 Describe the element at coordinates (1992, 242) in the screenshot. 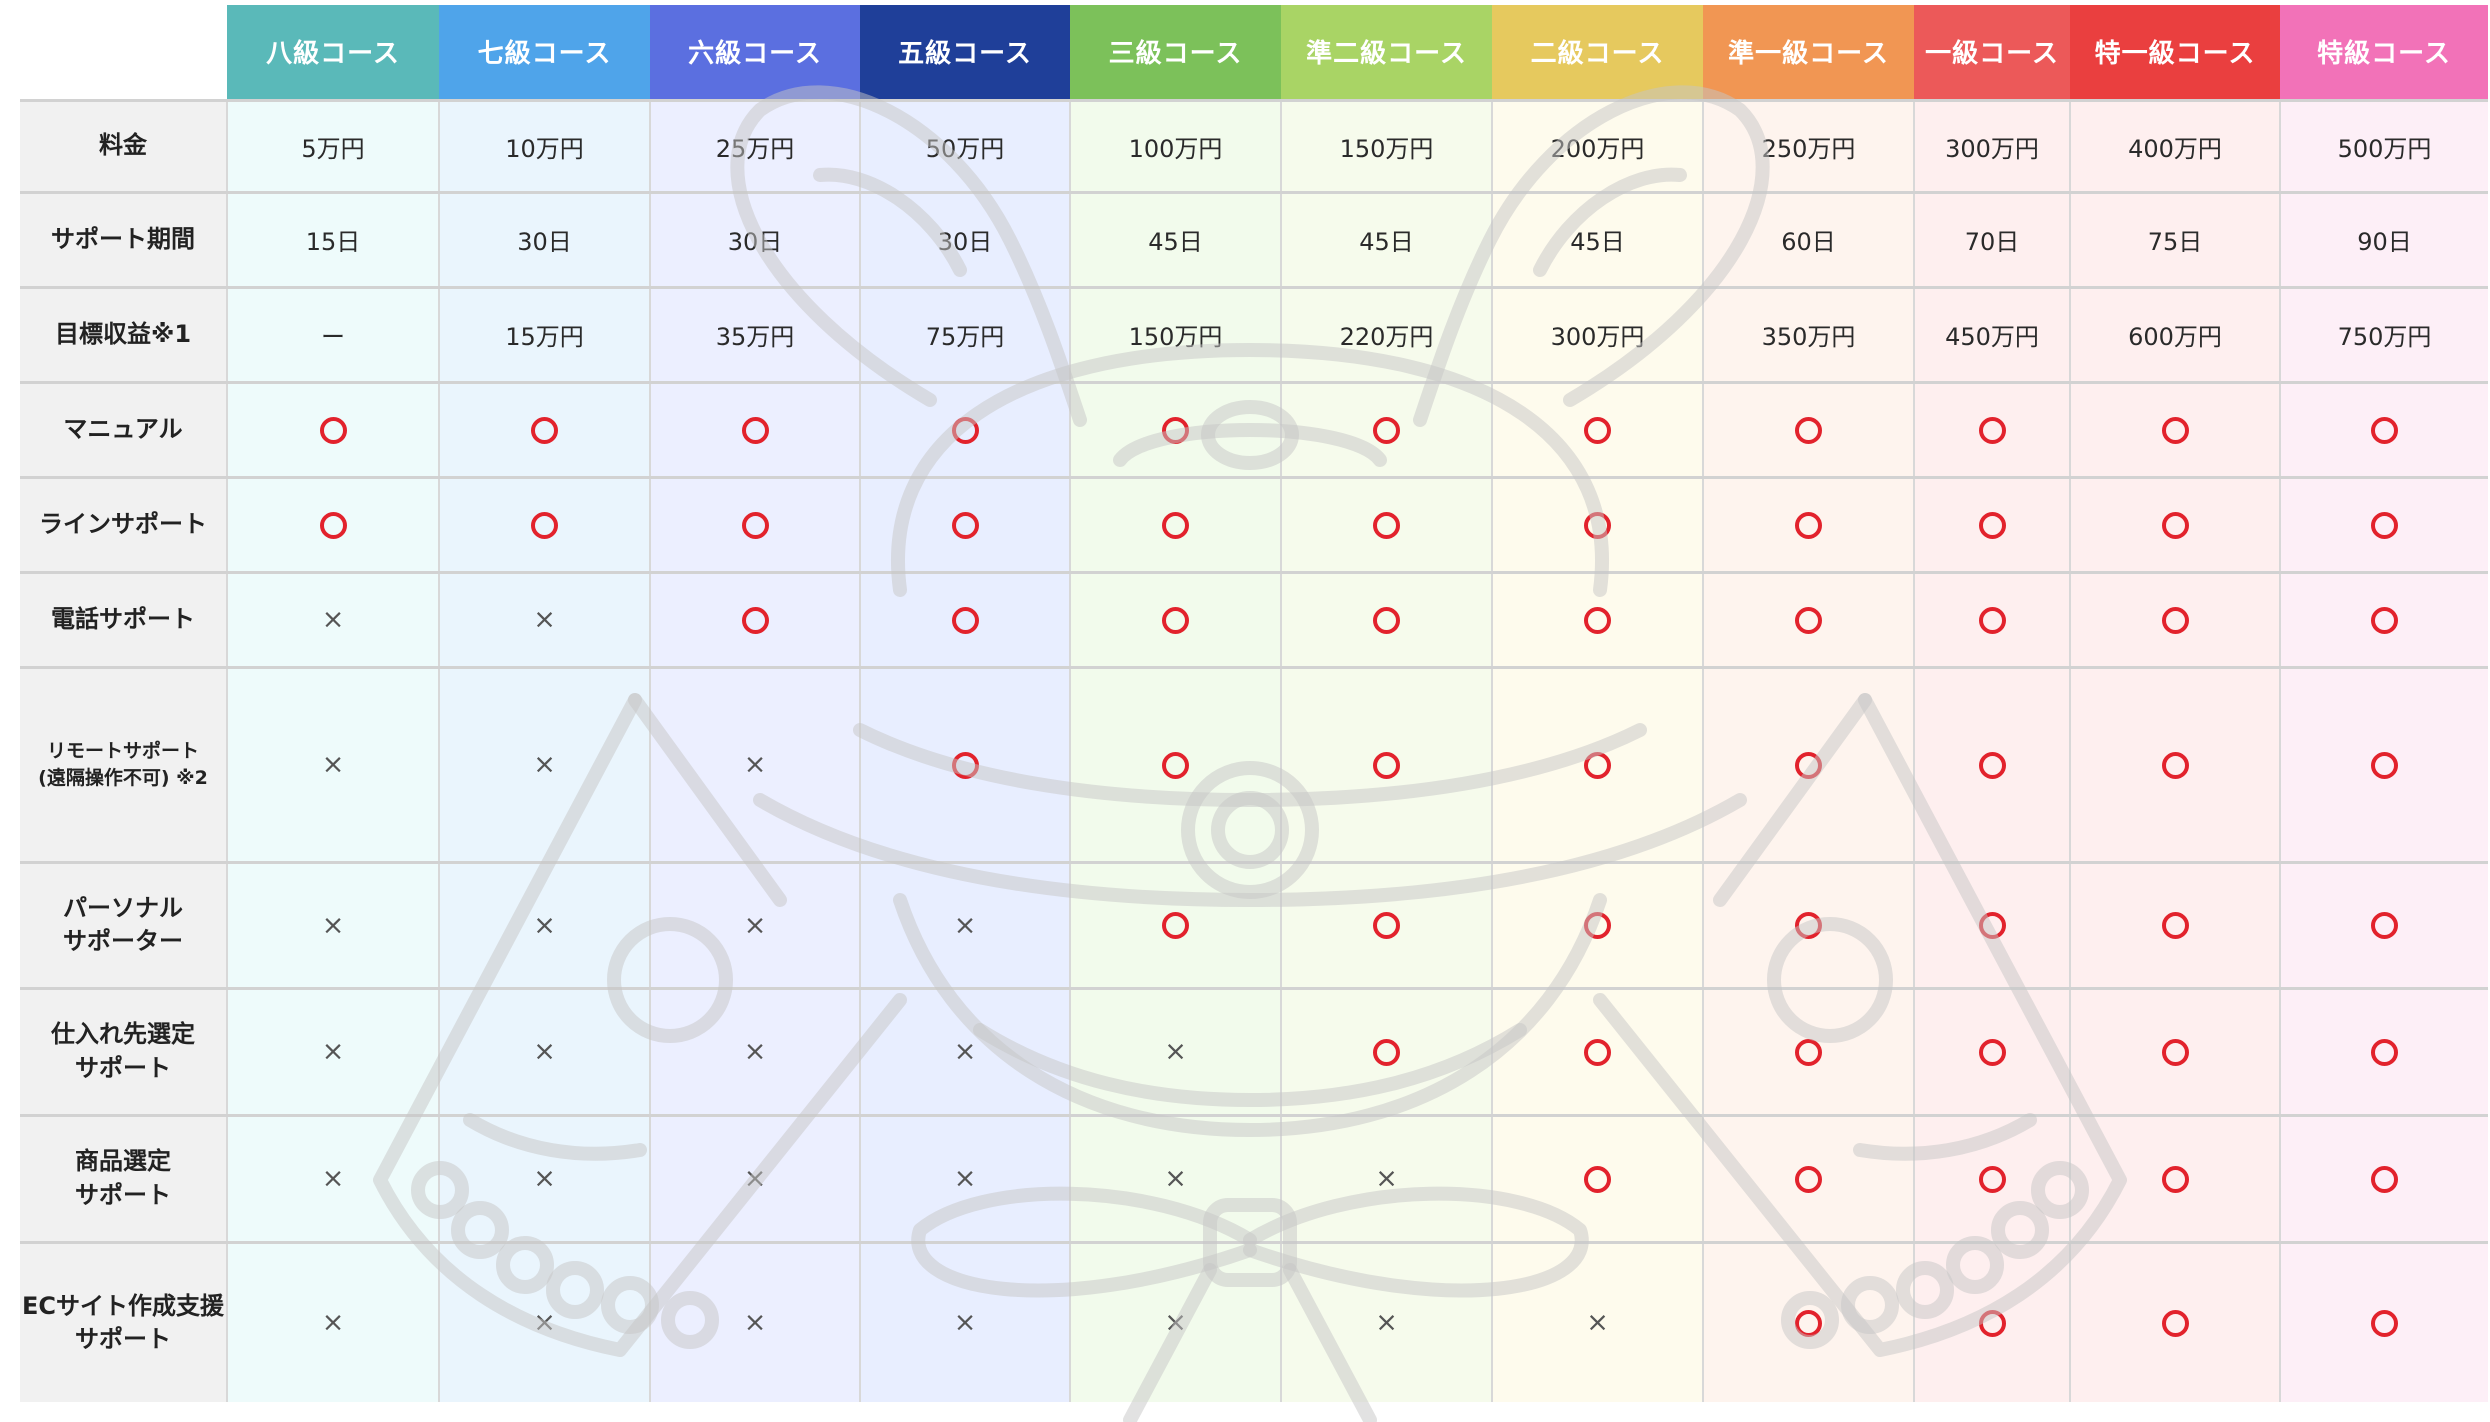

I see `cell-text: 70日` at that location.